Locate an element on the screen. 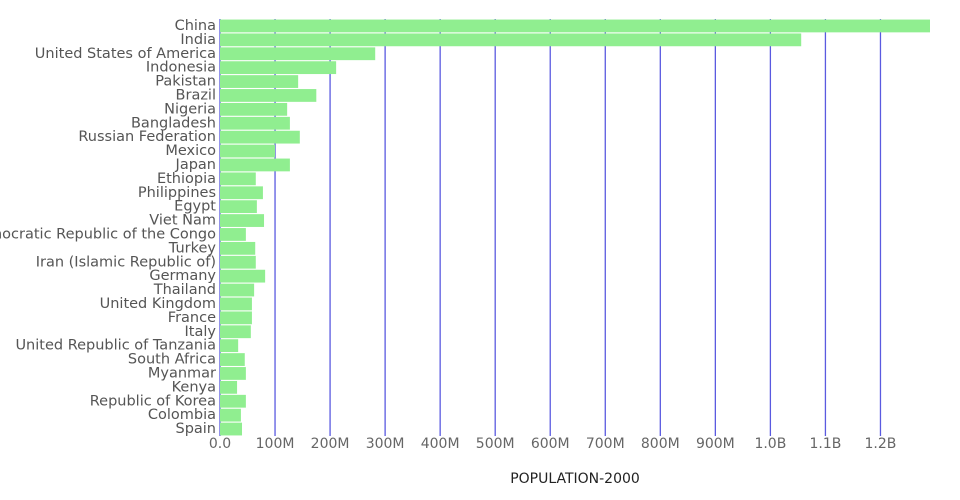 This screenshot has height=500, width=960. y-tick-label: Democratic Republic of the Congo is located at coordinates (108, 234).